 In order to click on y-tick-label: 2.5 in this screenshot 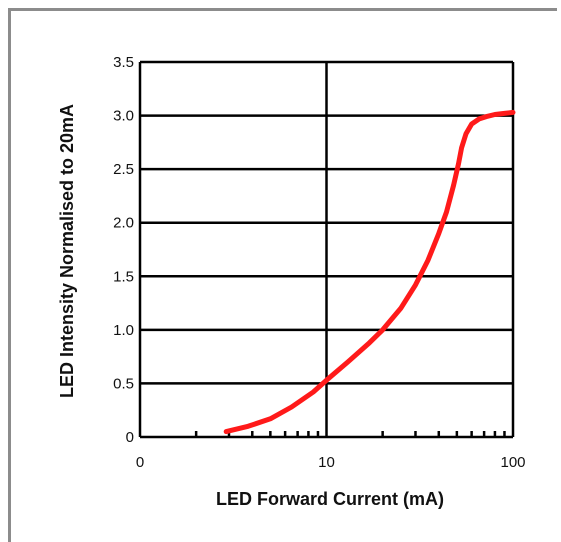, I will do `click(123, 169)`.